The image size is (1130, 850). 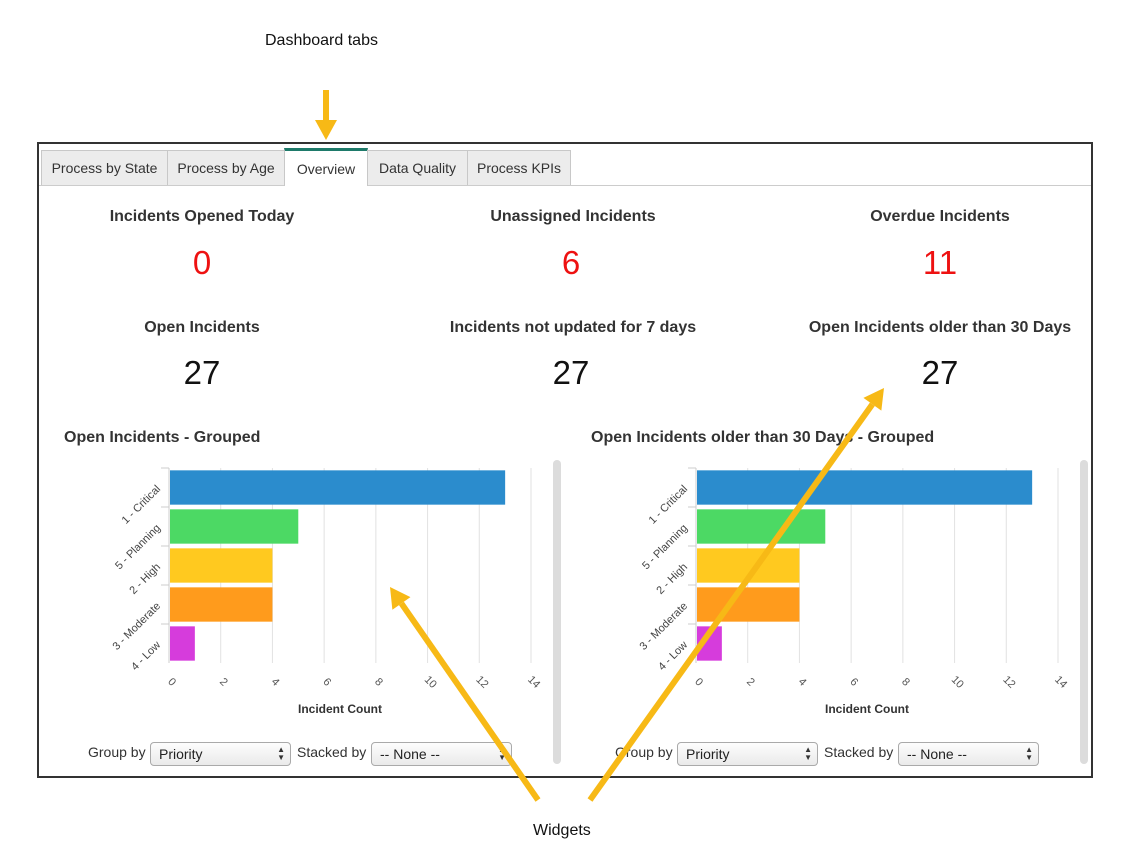 What do you see at coordinates (202, 216) in the screenshot?
I see `kpi-title-opened-today: Incidents Opened Today` at bounding box center [202, 216].